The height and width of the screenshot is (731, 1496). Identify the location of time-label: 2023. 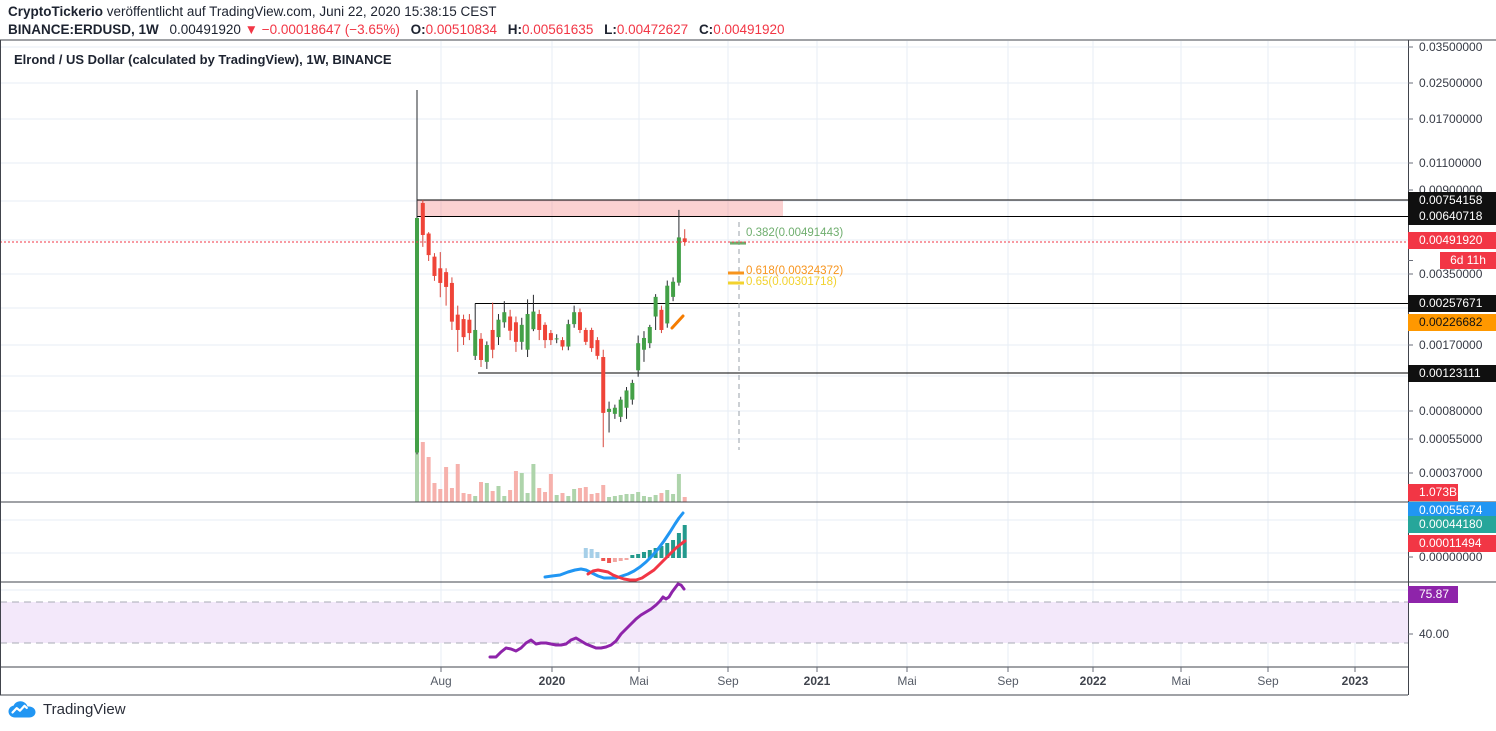
(1355, 681).